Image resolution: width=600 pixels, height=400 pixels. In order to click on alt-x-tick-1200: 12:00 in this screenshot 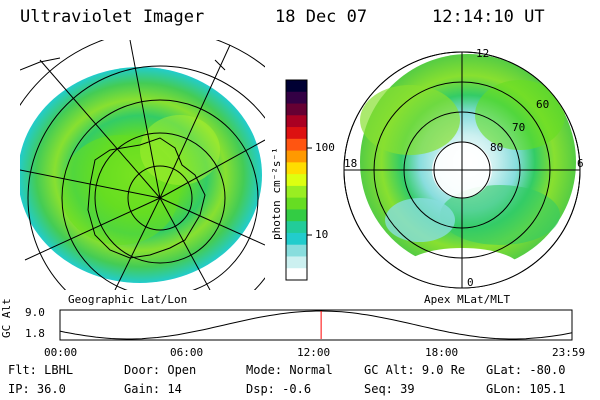, I will do `click(314, 352)`.